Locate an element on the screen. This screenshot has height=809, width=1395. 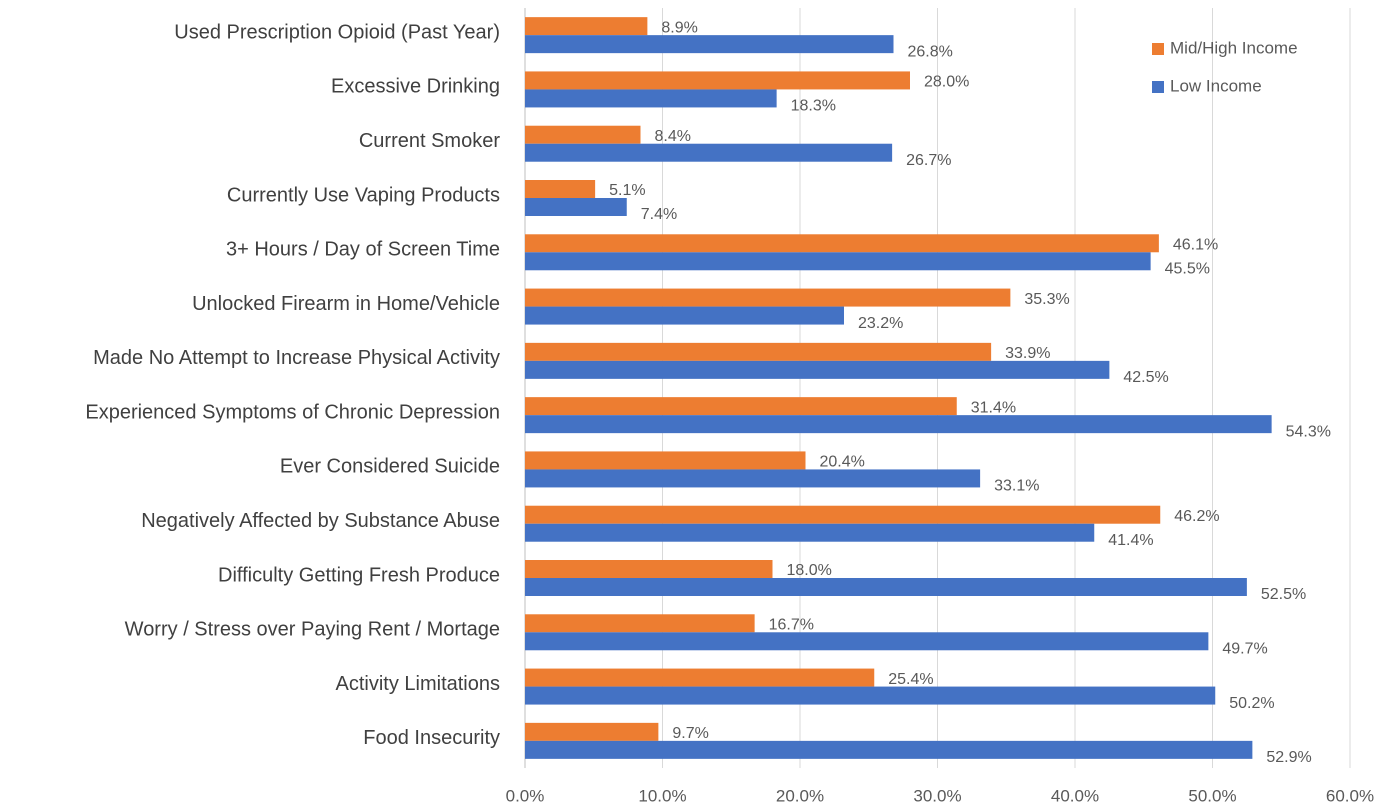
data-label: 52.5% is located at coordinates (1283, 594).